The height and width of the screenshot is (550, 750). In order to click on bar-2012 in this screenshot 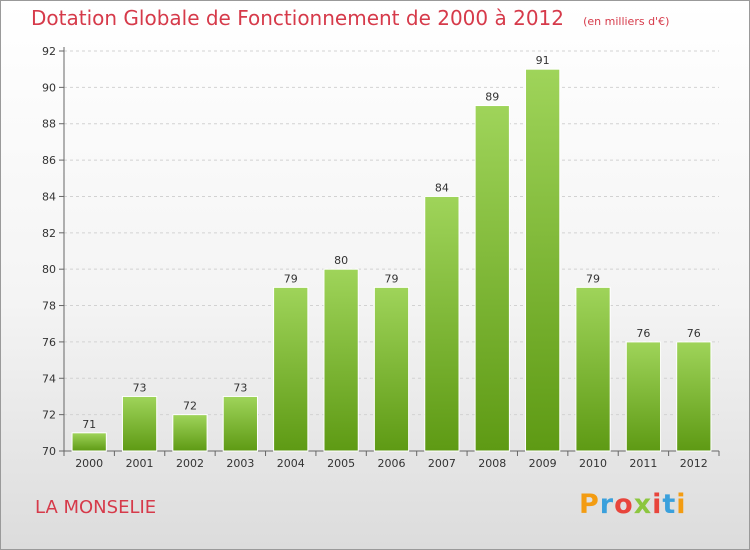, I will do `click(694, 396)`.